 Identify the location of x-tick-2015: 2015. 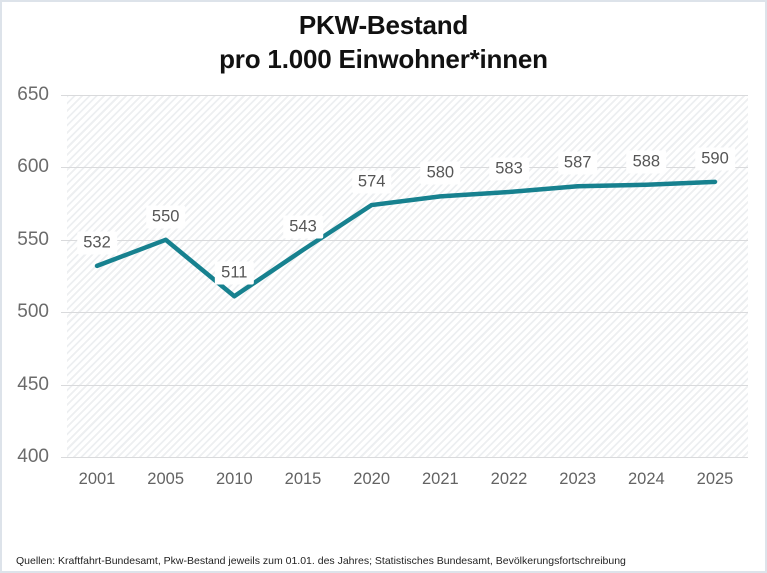
(303, 479).